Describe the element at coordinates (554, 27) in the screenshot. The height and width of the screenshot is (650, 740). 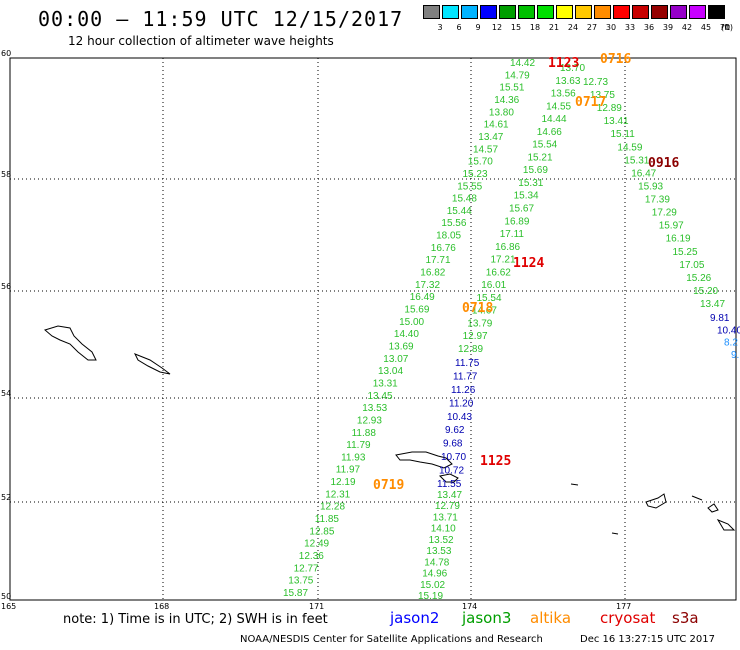
I see `color-scale-label: 21` at that location.